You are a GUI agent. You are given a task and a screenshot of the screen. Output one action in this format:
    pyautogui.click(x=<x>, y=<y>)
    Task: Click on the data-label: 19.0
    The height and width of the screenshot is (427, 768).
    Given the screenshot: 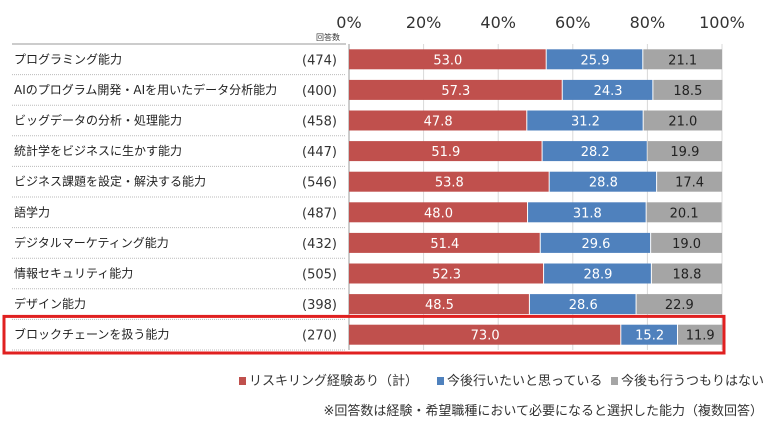 What is the action you would take?
    pyautogui.click(x=686, y=244)
    